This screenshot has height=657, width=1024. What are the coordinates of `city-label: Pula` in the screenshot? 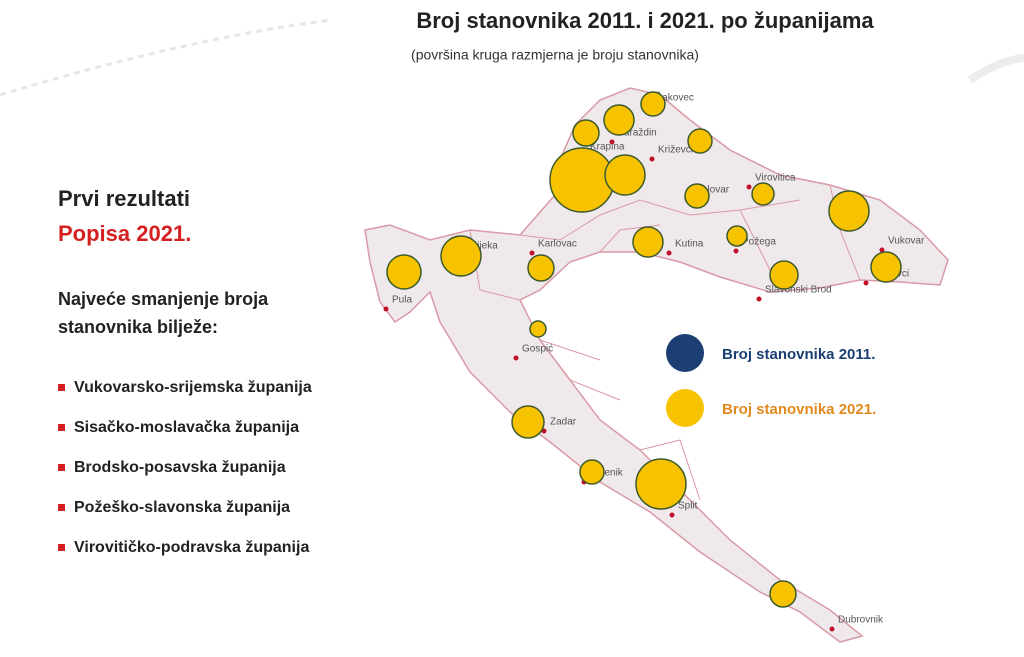 It's located at (402, 300).